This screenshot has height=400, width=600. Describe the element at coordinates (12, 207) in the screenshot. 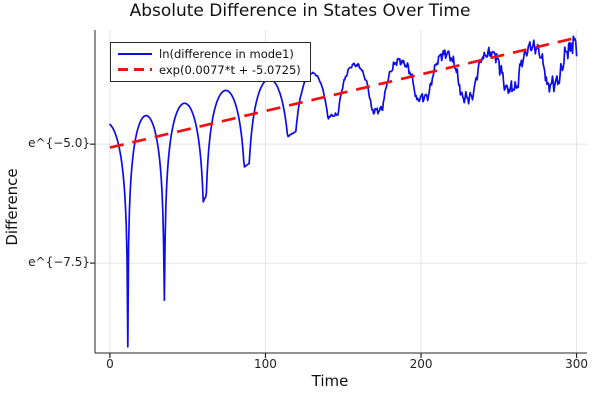

I see `y-axis-label: Difference` at that location.